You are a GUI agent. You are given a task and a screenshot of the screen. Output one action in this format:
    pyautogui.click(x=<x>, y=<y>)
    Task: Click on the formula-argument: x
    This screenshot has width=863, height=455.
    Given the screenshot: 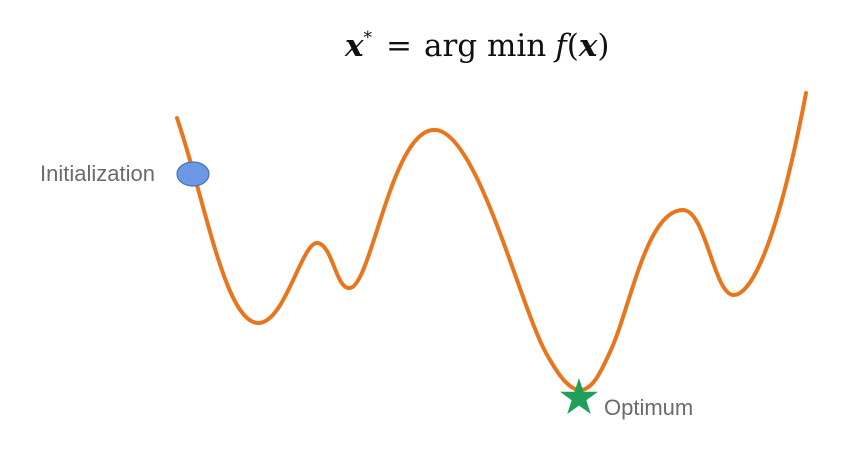 What is the action you would take?
    pyautogui.click(x=588, y=46)
    